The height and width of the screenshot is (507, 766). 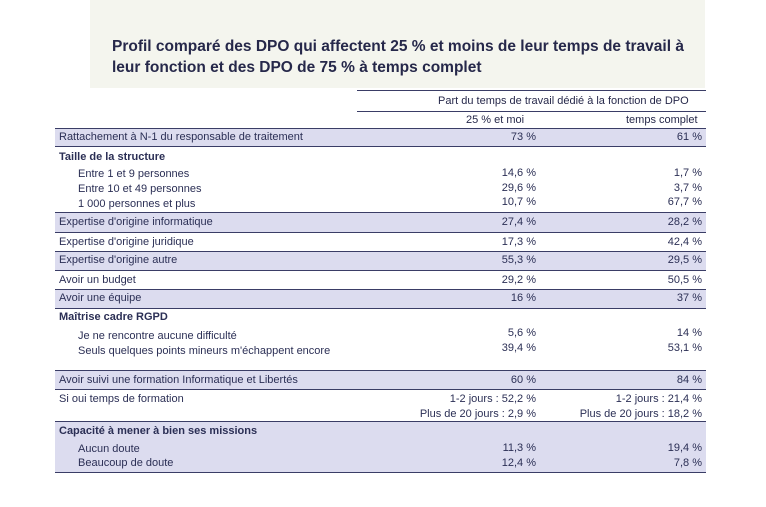 I want to click on table-row: Avoir un budget 29,2 % 50,5 %, so click(x=380, y=279).